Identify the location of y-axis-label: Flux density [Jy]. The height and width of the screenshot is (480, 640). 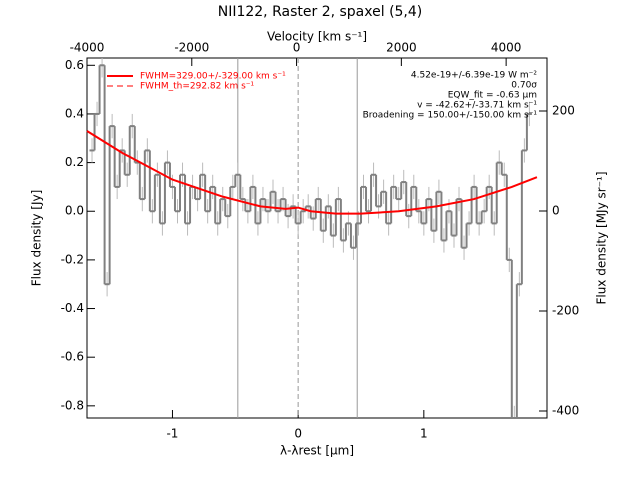
(37, 238).